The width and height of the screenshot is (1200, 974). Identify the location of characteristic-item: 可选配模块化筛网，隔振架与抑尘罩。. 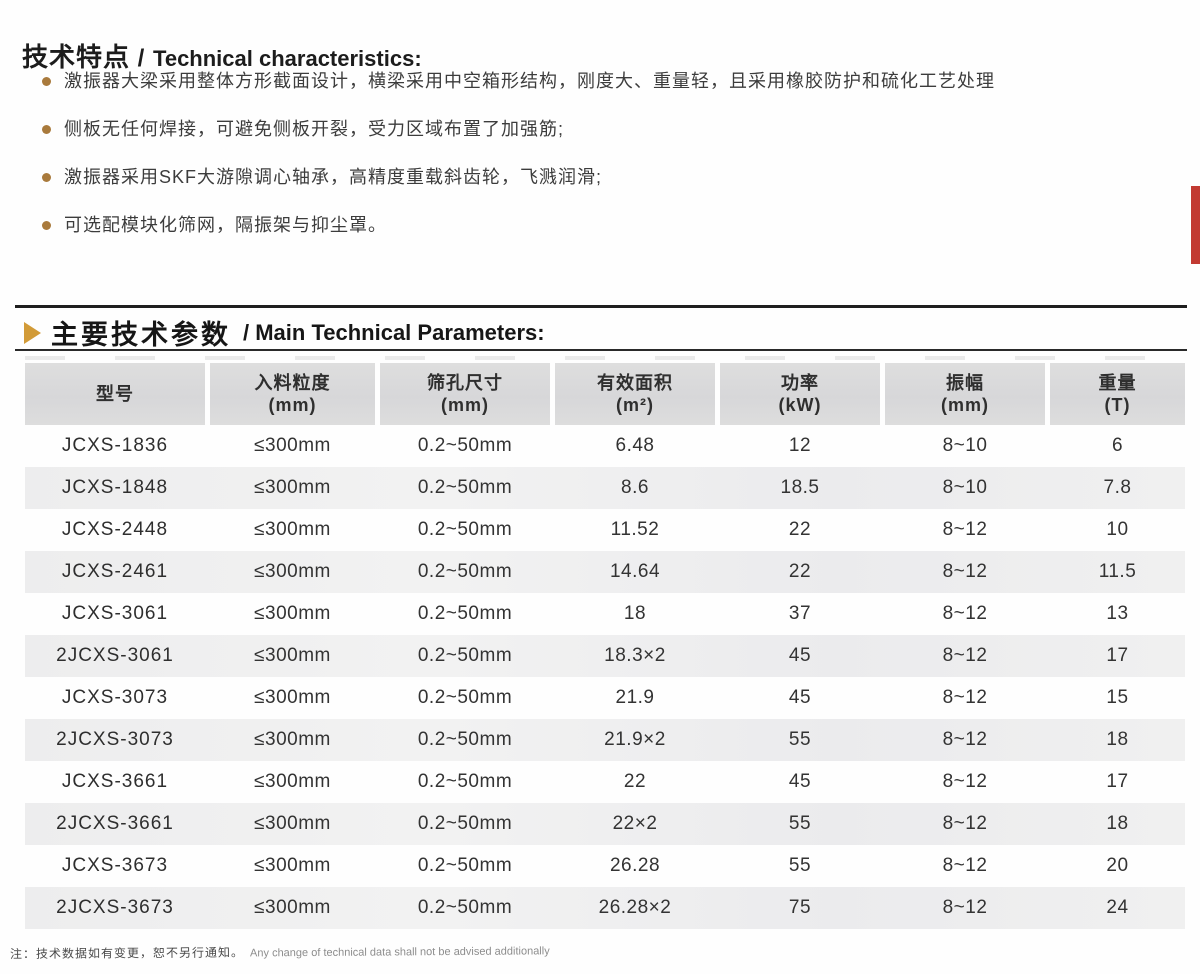
(590, 225).